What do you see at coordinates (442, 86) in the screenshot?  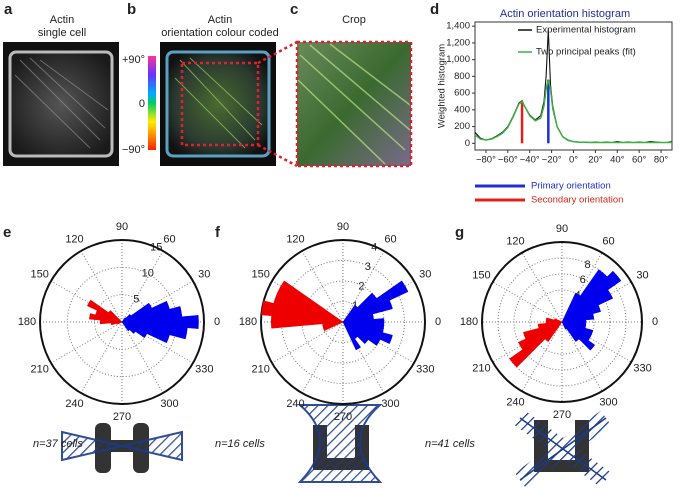 I see `y-axis-label: Weighted histogram` at bounding box center [442, 86].